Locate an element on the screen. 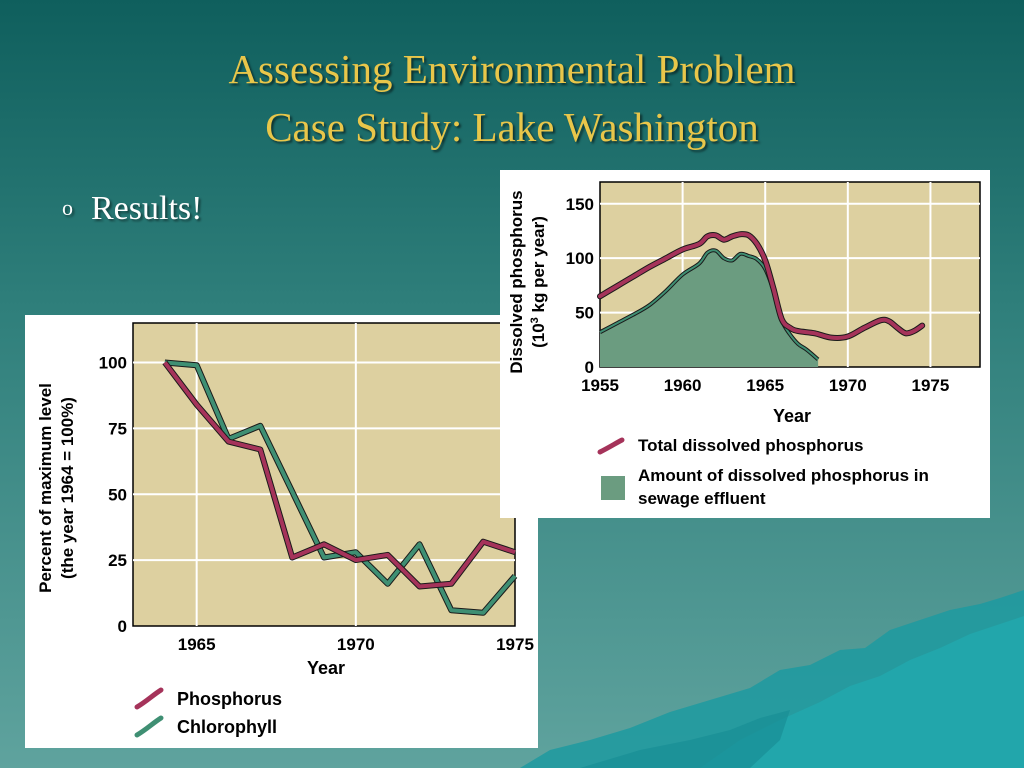  bullet-marker: o is located at coordinates (67, 207).